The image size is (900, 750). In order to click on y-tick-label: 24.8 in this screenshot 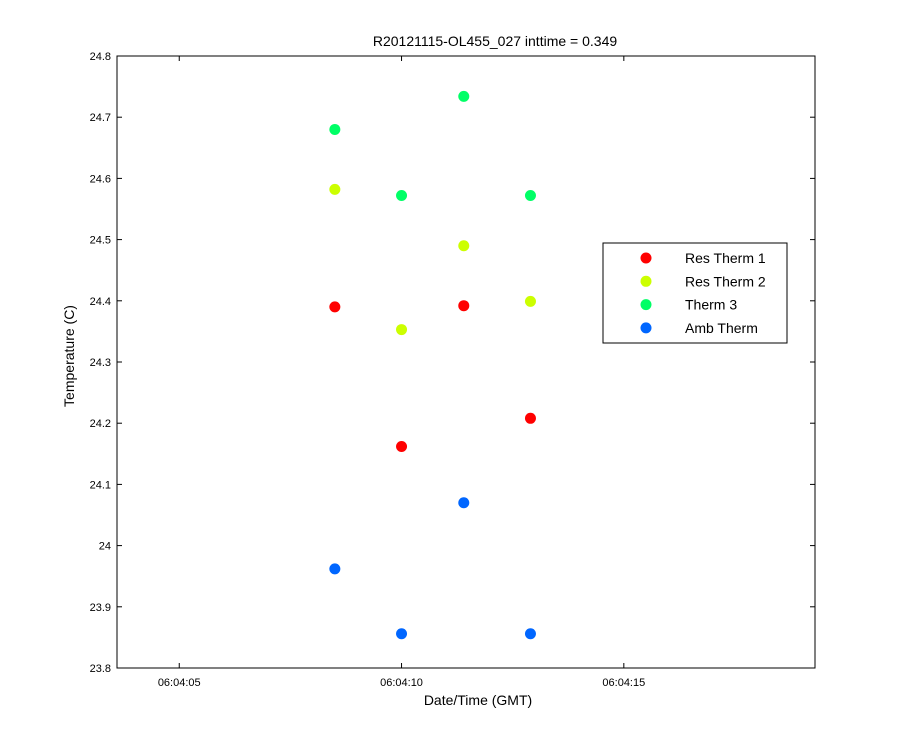, I will do `click(100, 57)`.